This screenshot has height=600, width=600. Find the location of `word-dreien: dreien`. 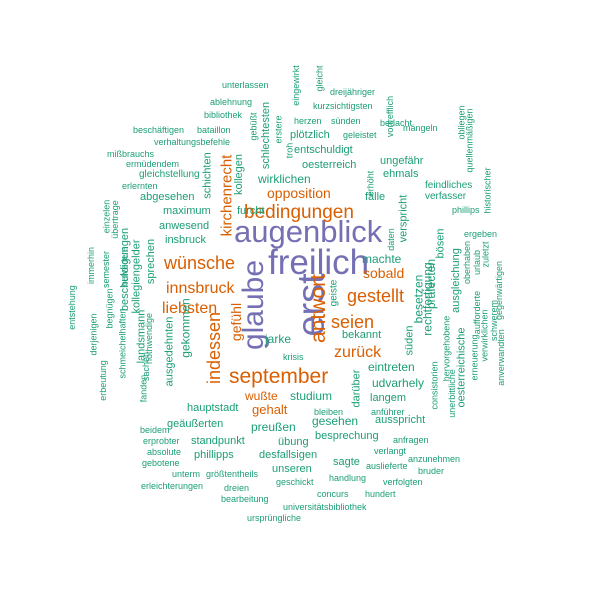

word-dreien: dreien is located at coordinates (237, 488).